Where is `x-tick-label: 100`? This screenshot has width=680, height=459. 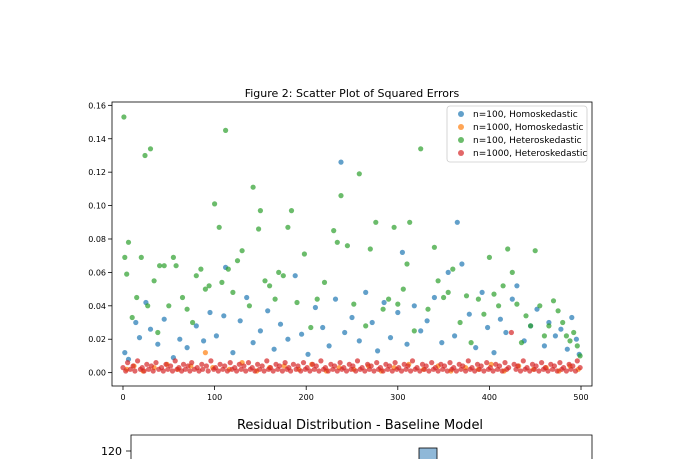
x-tick-label: 100 is located at coordinates (214, 397).